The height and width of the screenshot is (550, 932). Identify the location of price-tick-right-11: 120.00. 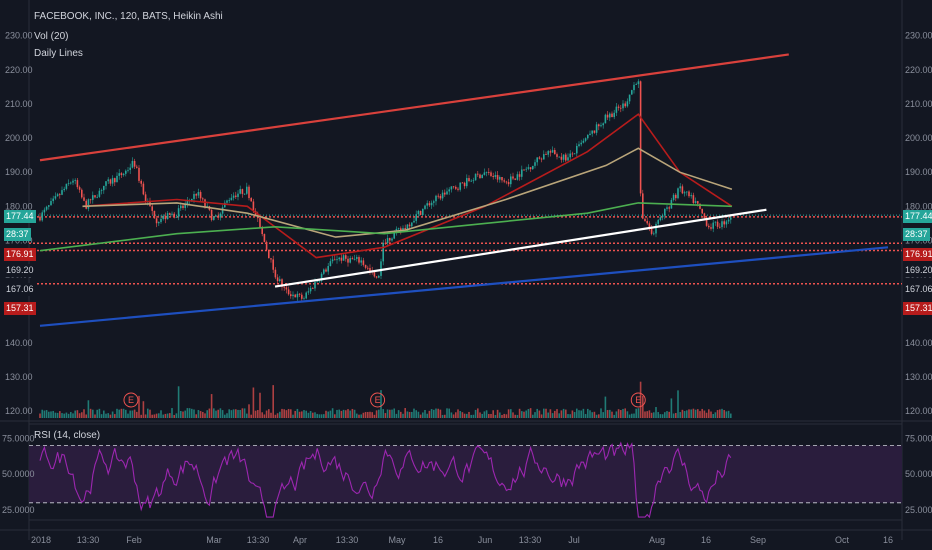
(918, 411).